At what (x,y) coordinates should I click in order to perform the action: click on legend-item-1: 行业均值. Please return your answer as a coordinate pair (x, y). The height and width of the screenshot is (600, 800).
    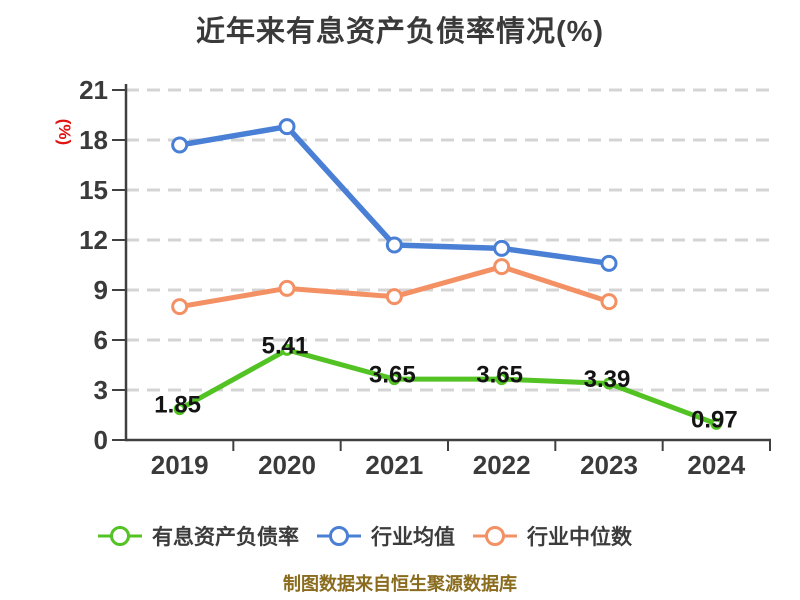
    Looking at the image, I should click on (385, 536).